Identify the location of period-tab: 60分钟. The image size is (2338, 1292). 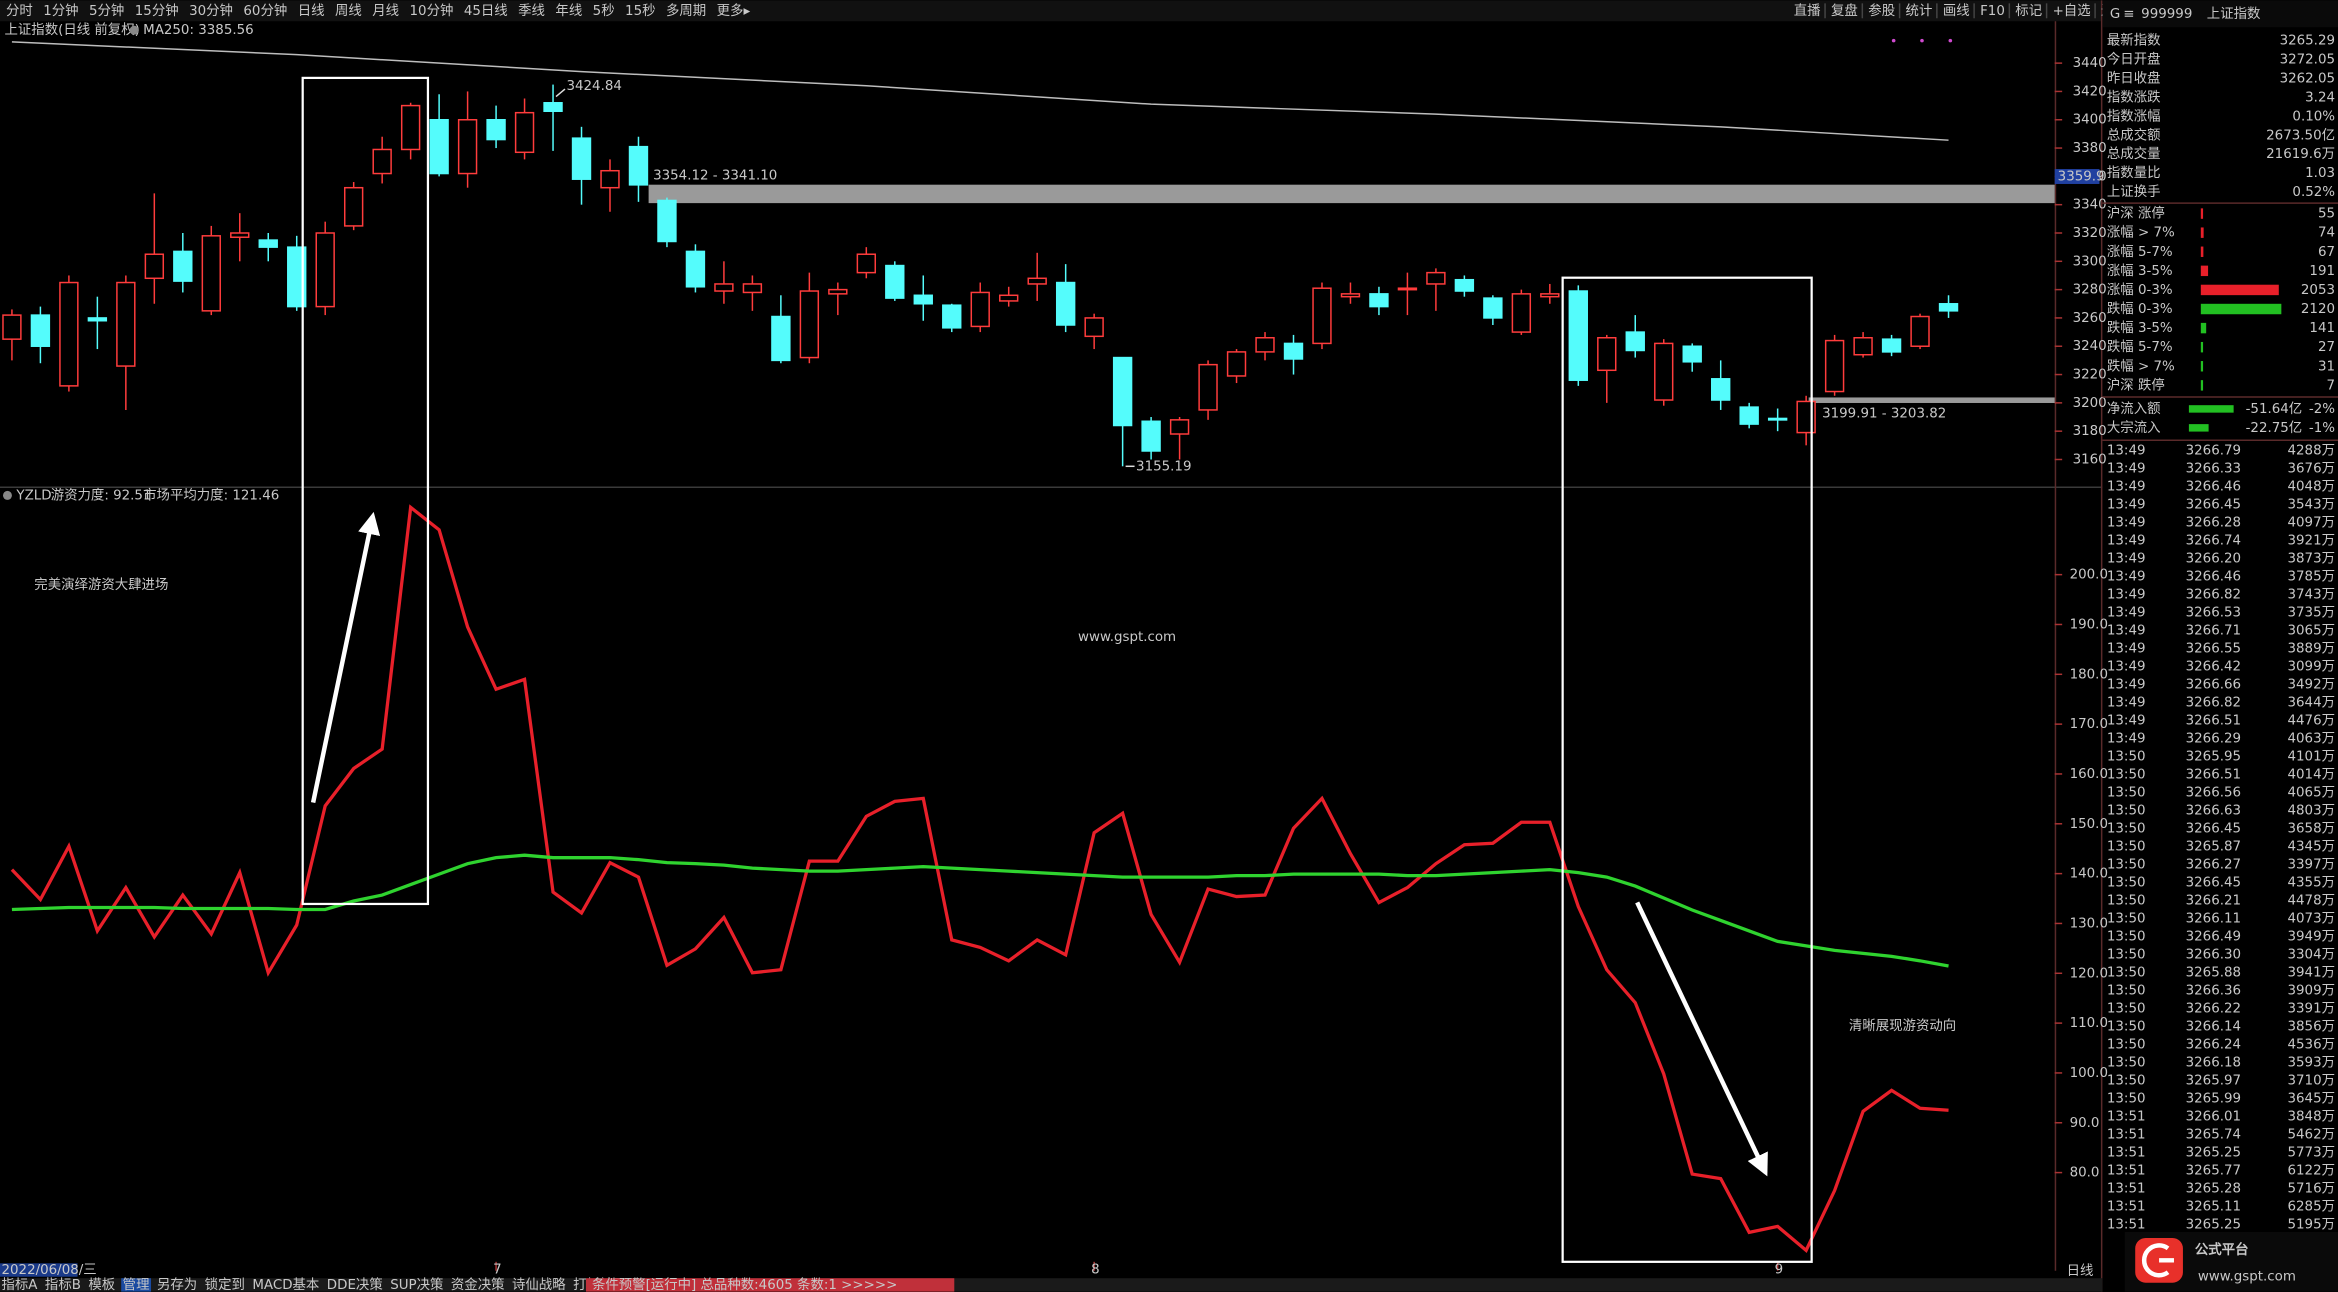
(265, 10).